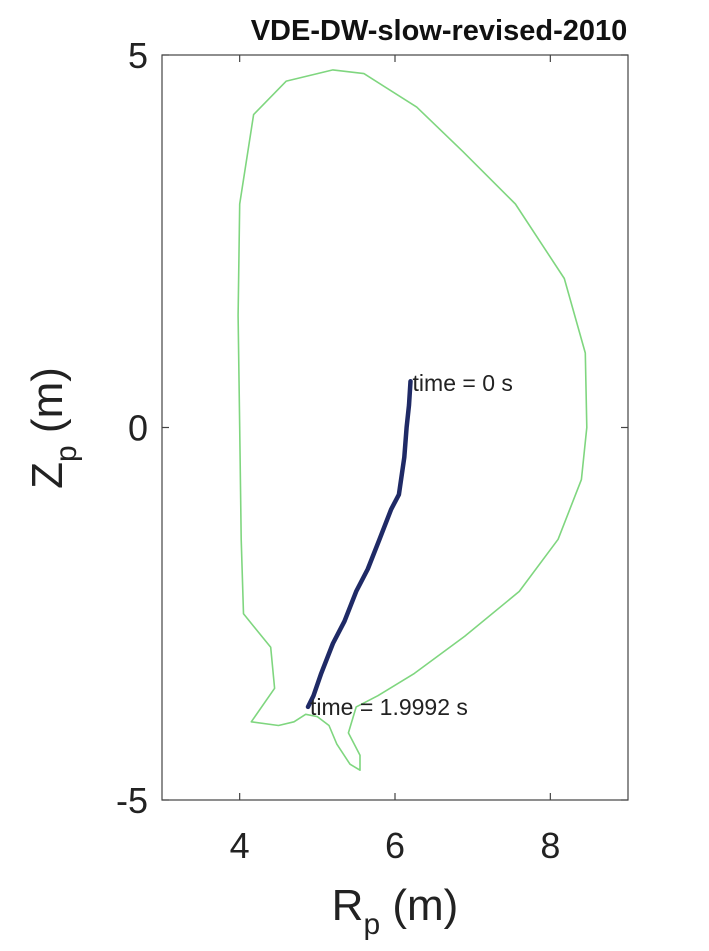 This screenshot has height=951, width=709. Describe the element at coordinates (395, 845) in the screenshot. I see `x-tick-label: 6` at that location.